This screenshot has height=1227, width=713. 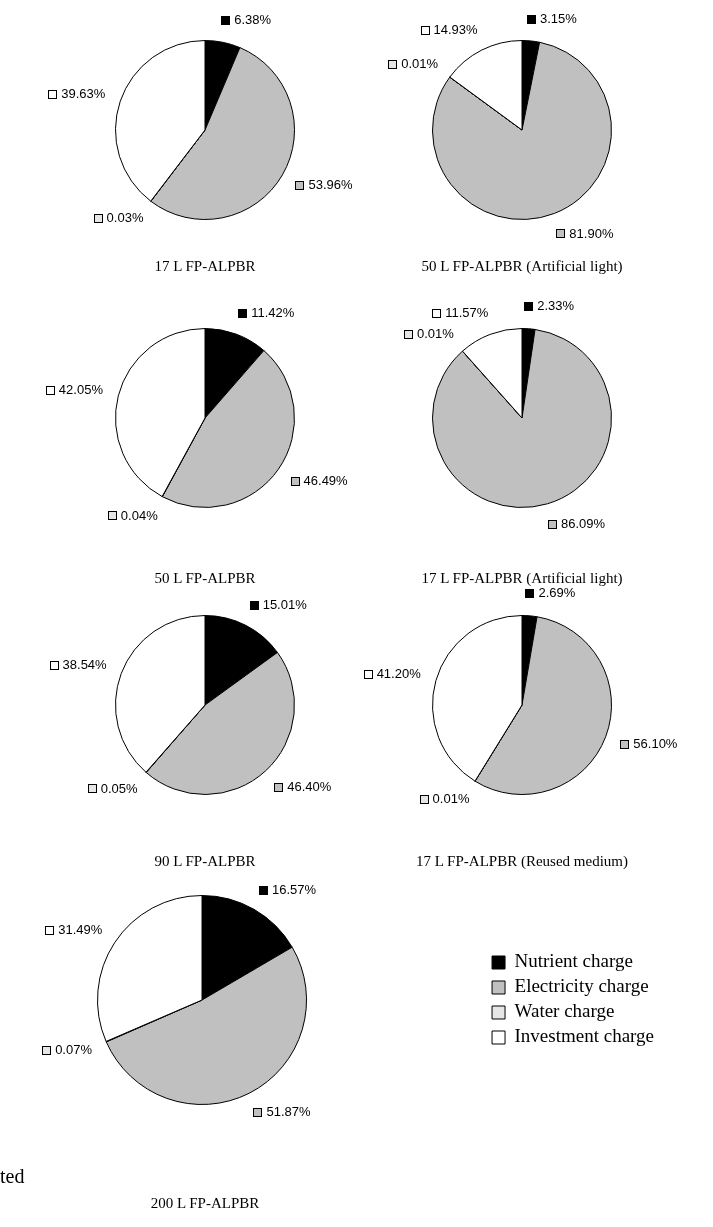 What do you see at coordinates (456, 30) in the screenshot?
I see `data-label: 14.93%` at bounding box center [456, 30].